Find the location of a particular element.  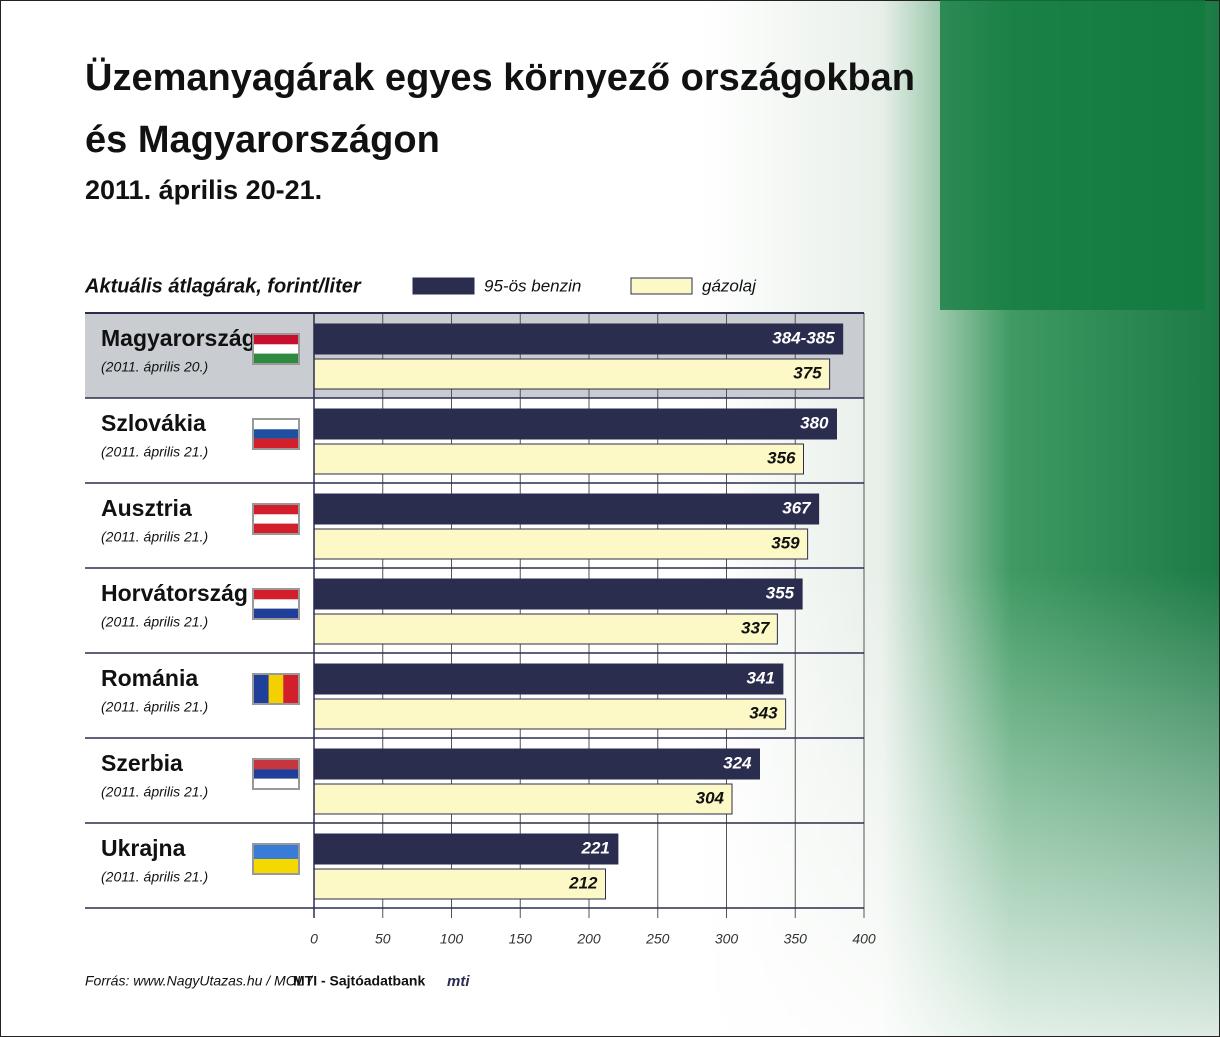

value-label: 380 is located at coordinates (814, 422).